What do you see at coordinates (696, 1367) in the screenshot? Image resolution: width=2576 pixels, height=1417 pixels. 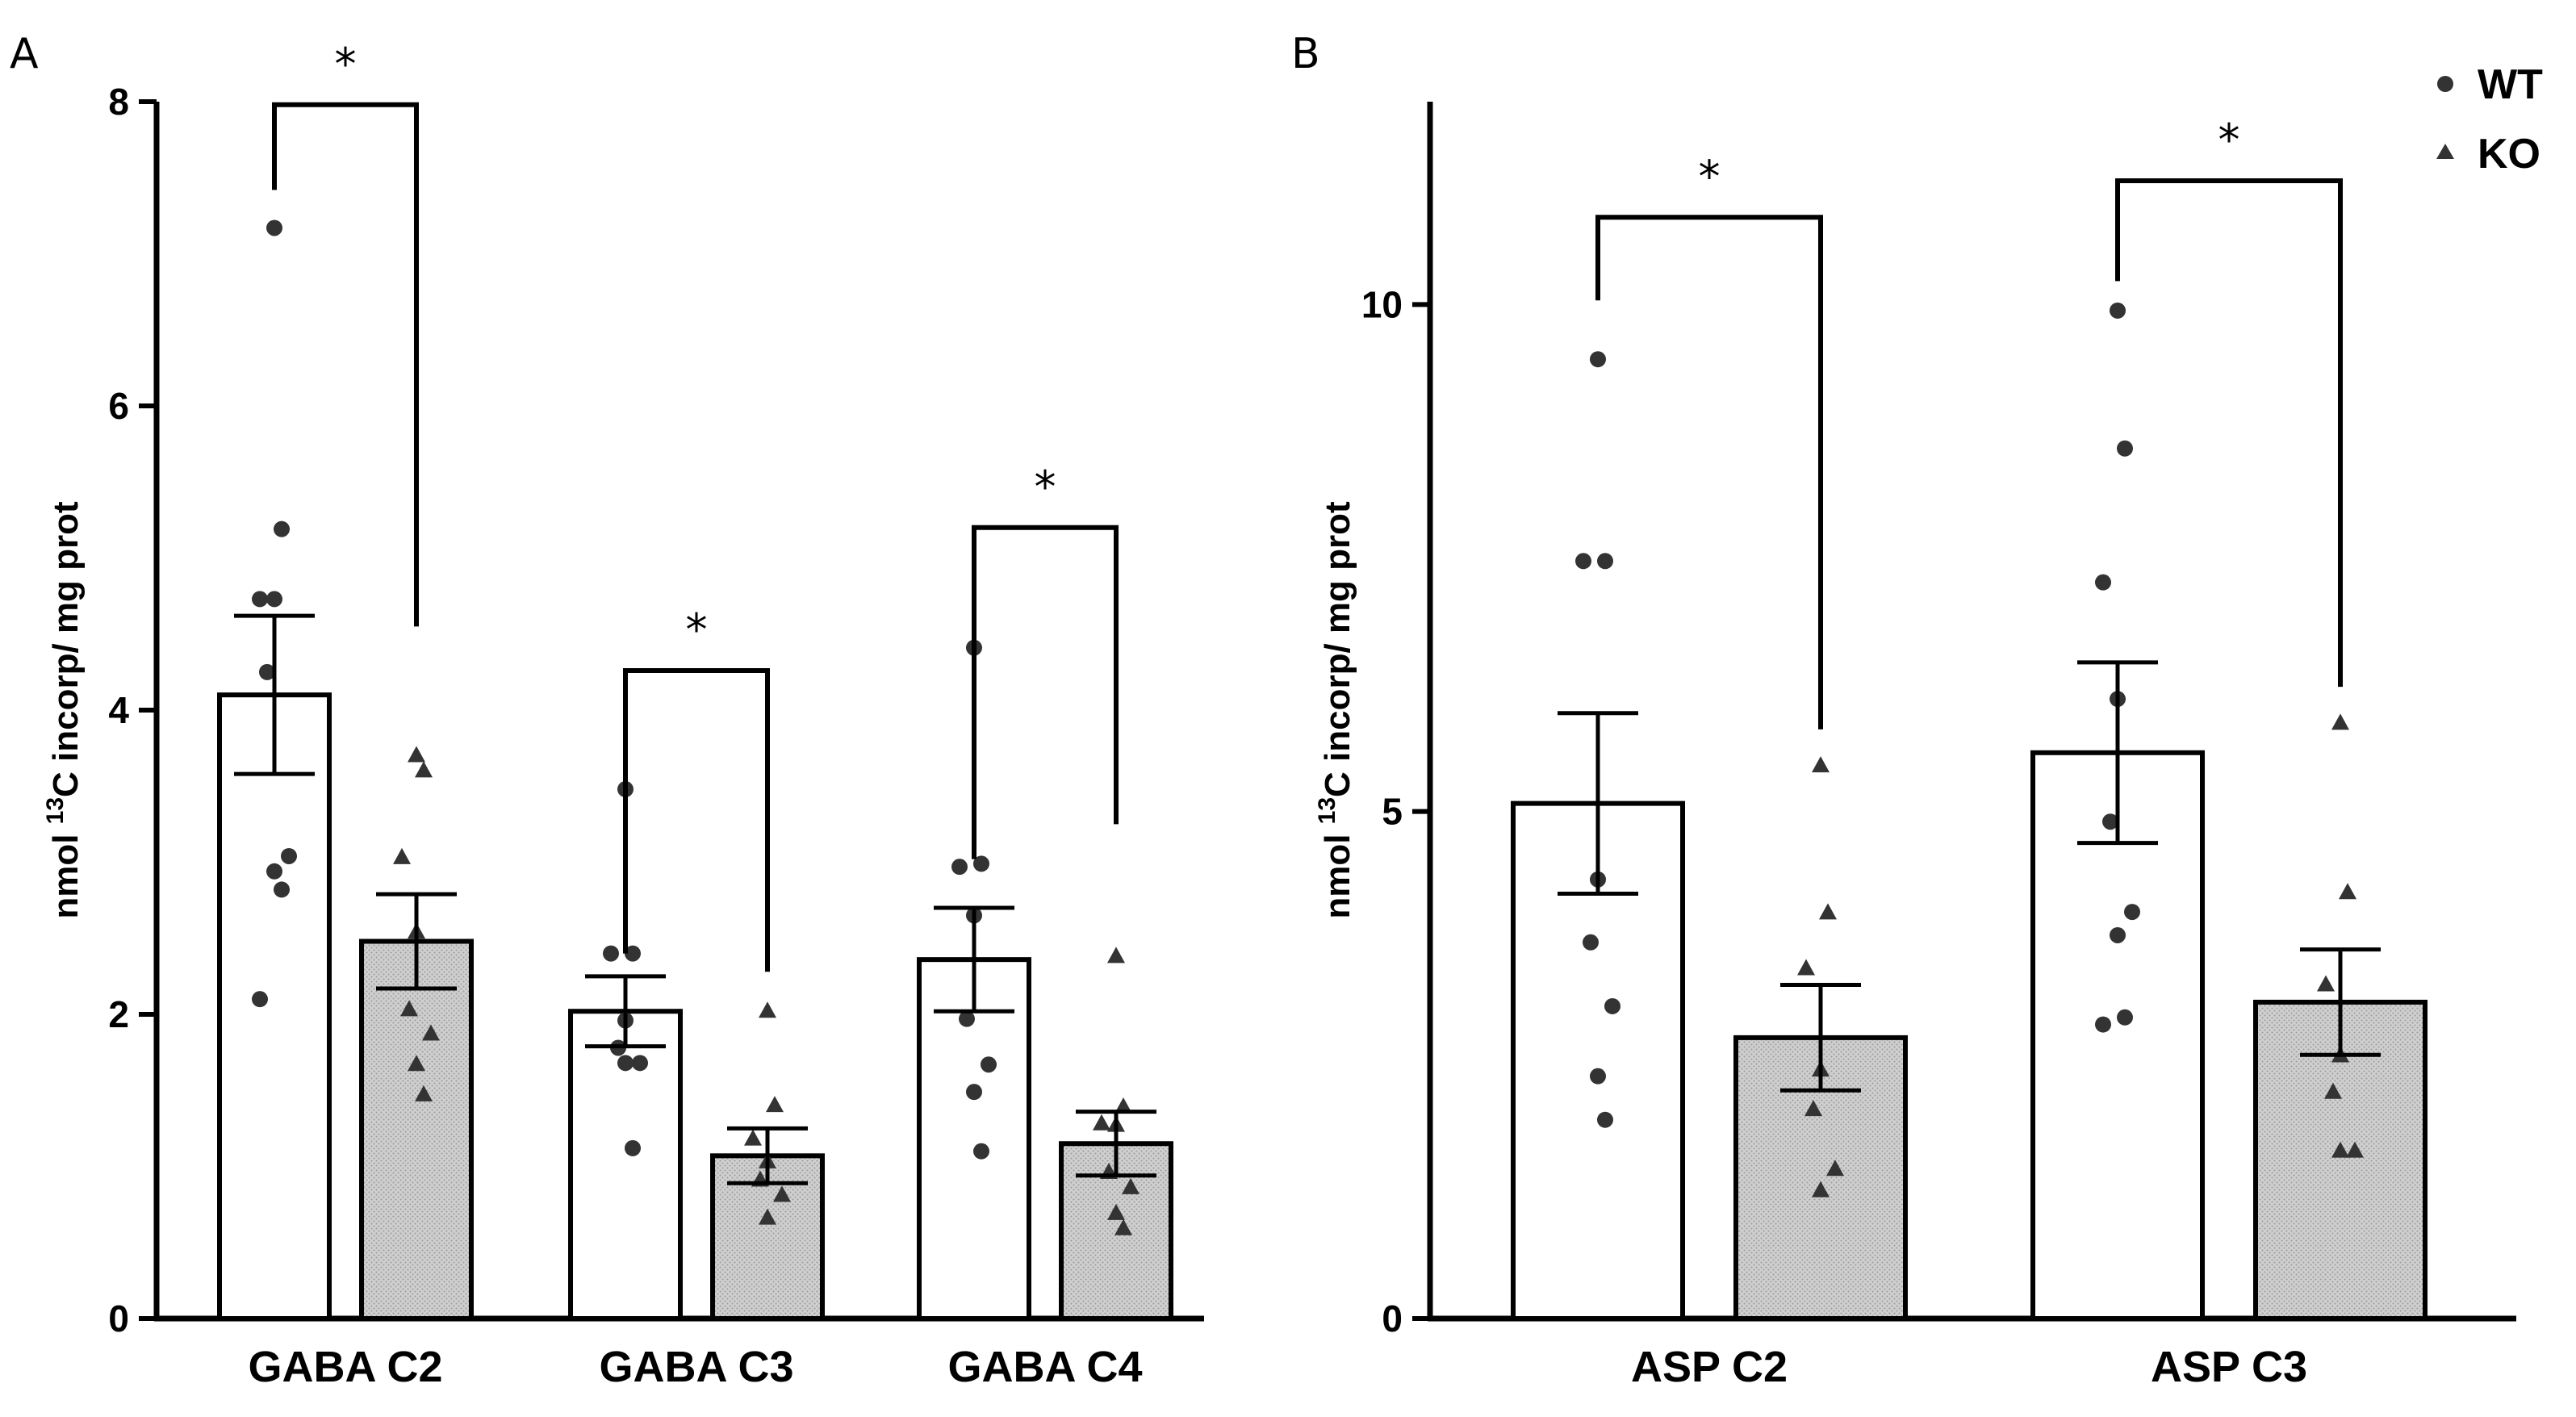 I see `panel-a-category-label: GABA C3` at bounding box center [696, 1367].